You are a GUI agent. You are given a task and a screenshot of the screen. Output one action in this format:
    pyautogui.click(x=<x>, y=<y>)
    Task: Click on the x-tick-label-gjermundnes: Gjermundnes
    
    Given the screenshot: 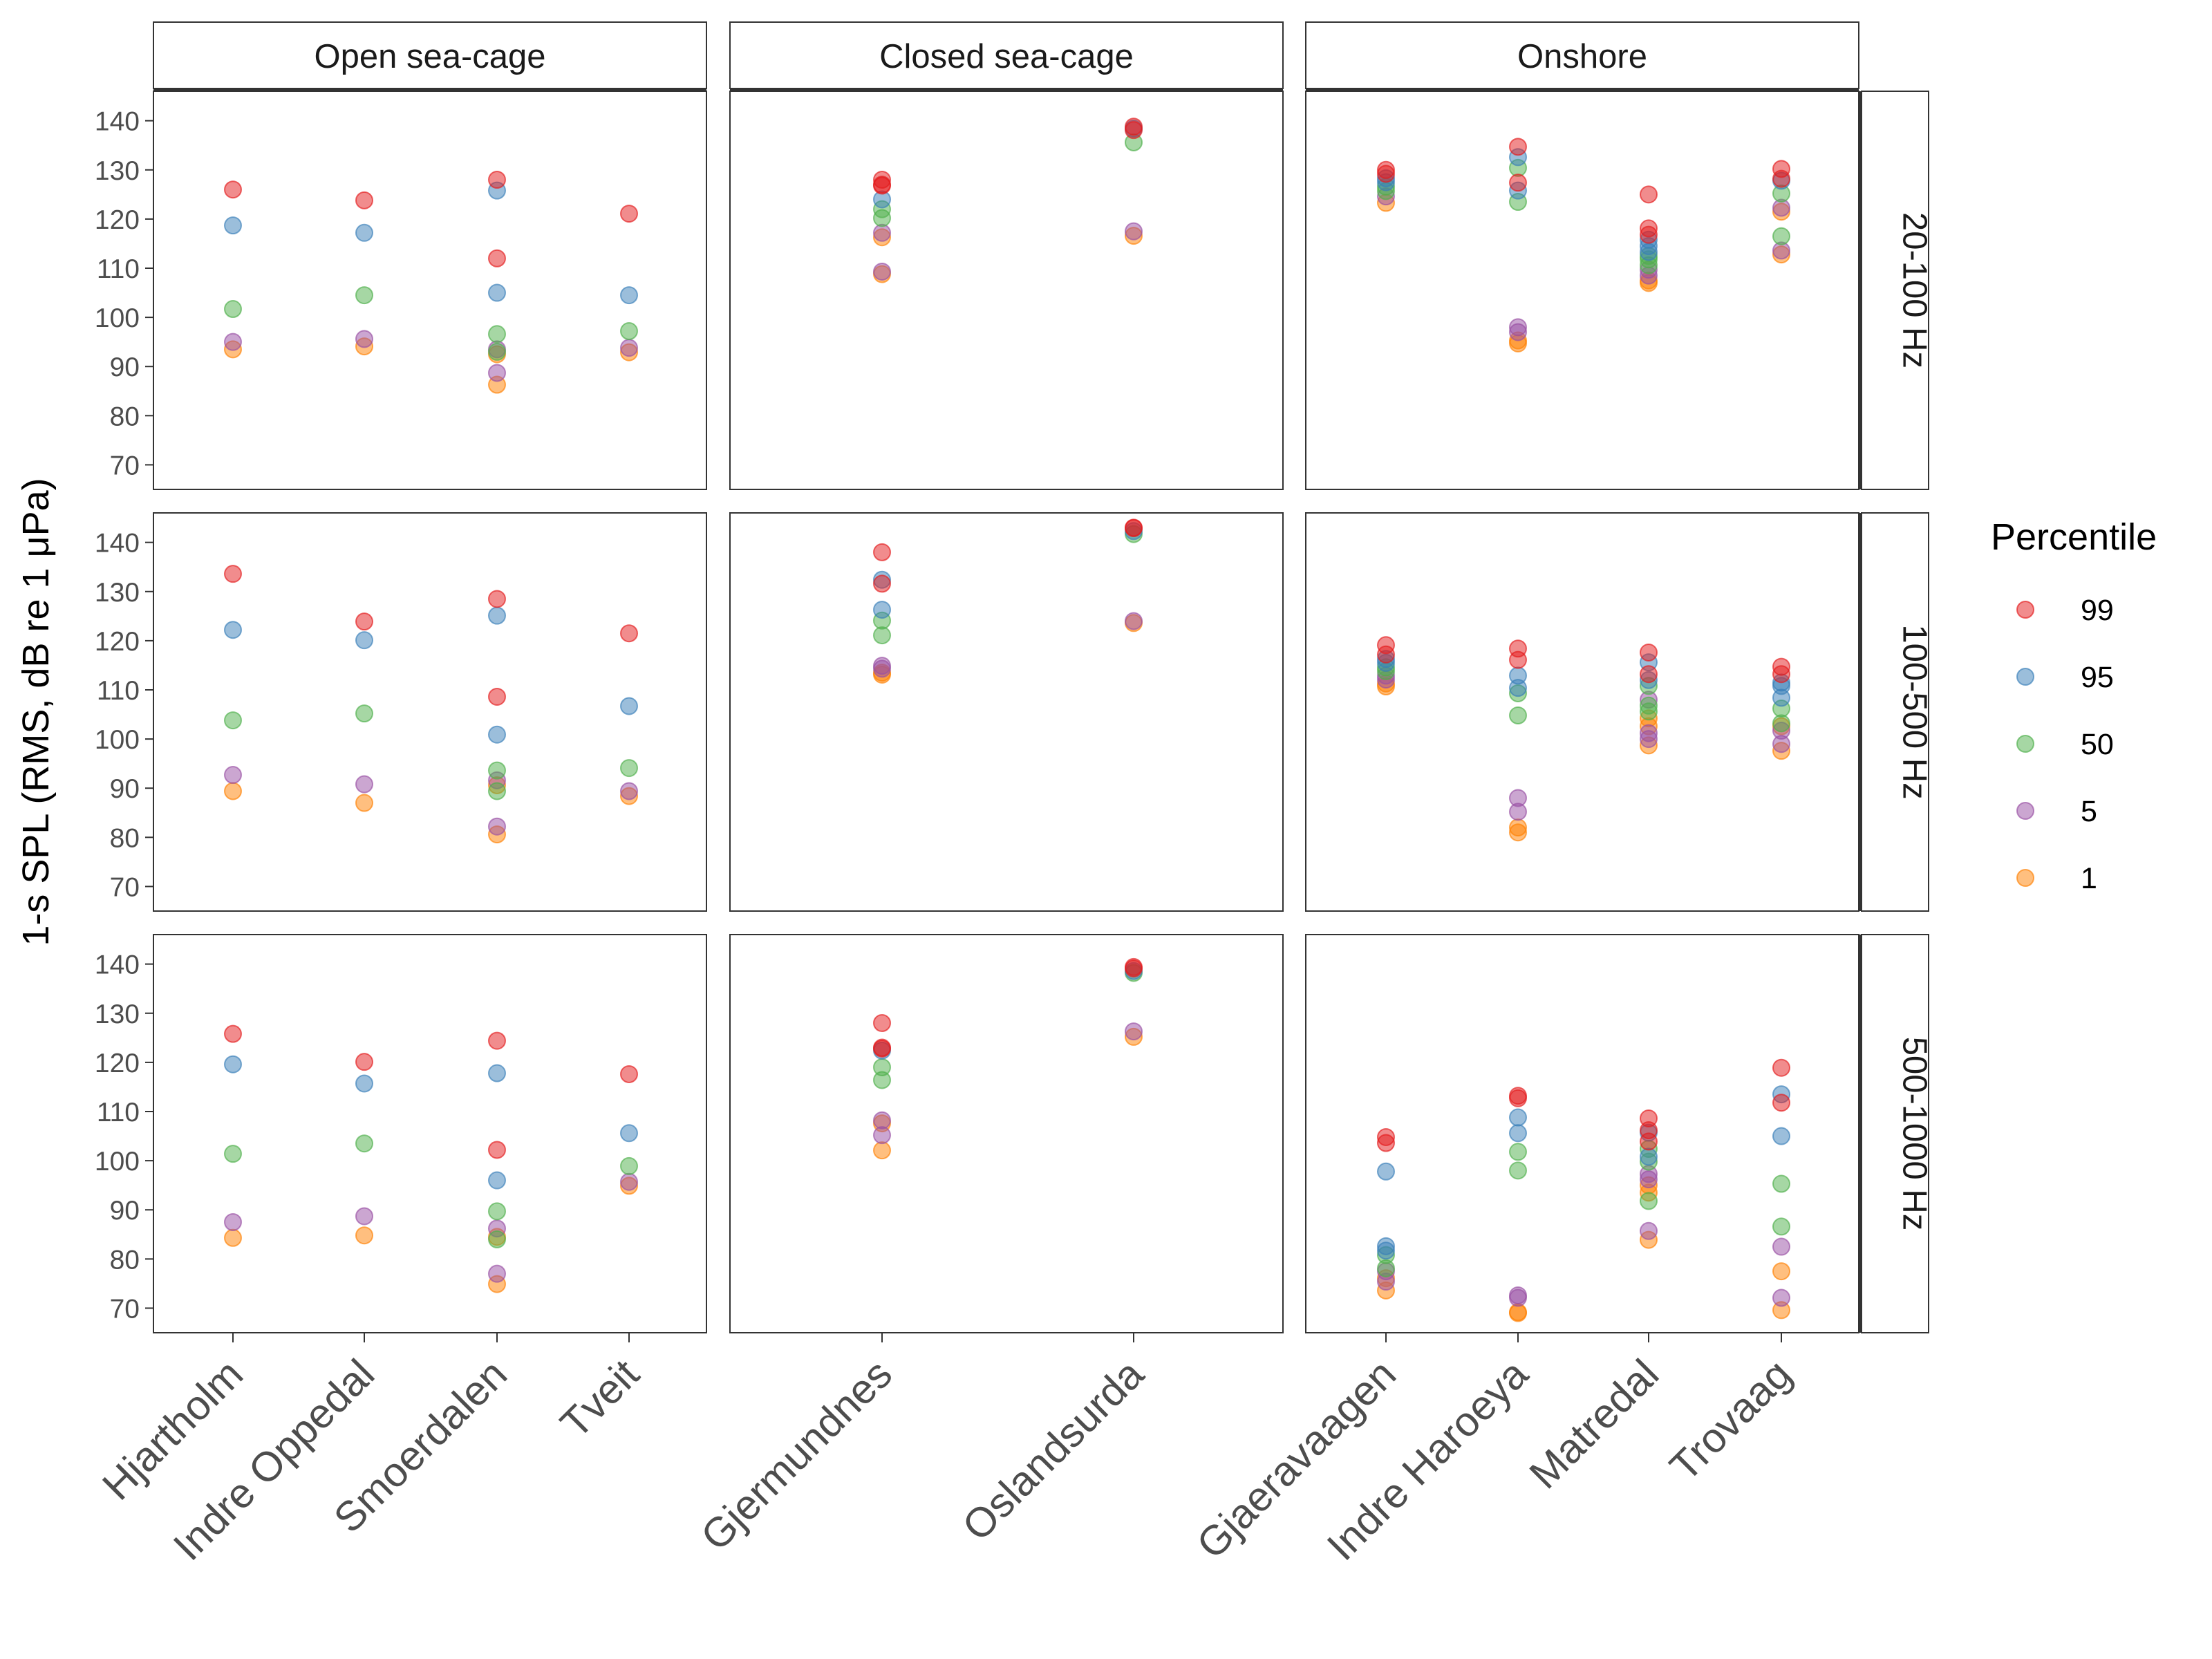 What is the action you would take?
    pyautogui.click(x=796, y=1455)
    